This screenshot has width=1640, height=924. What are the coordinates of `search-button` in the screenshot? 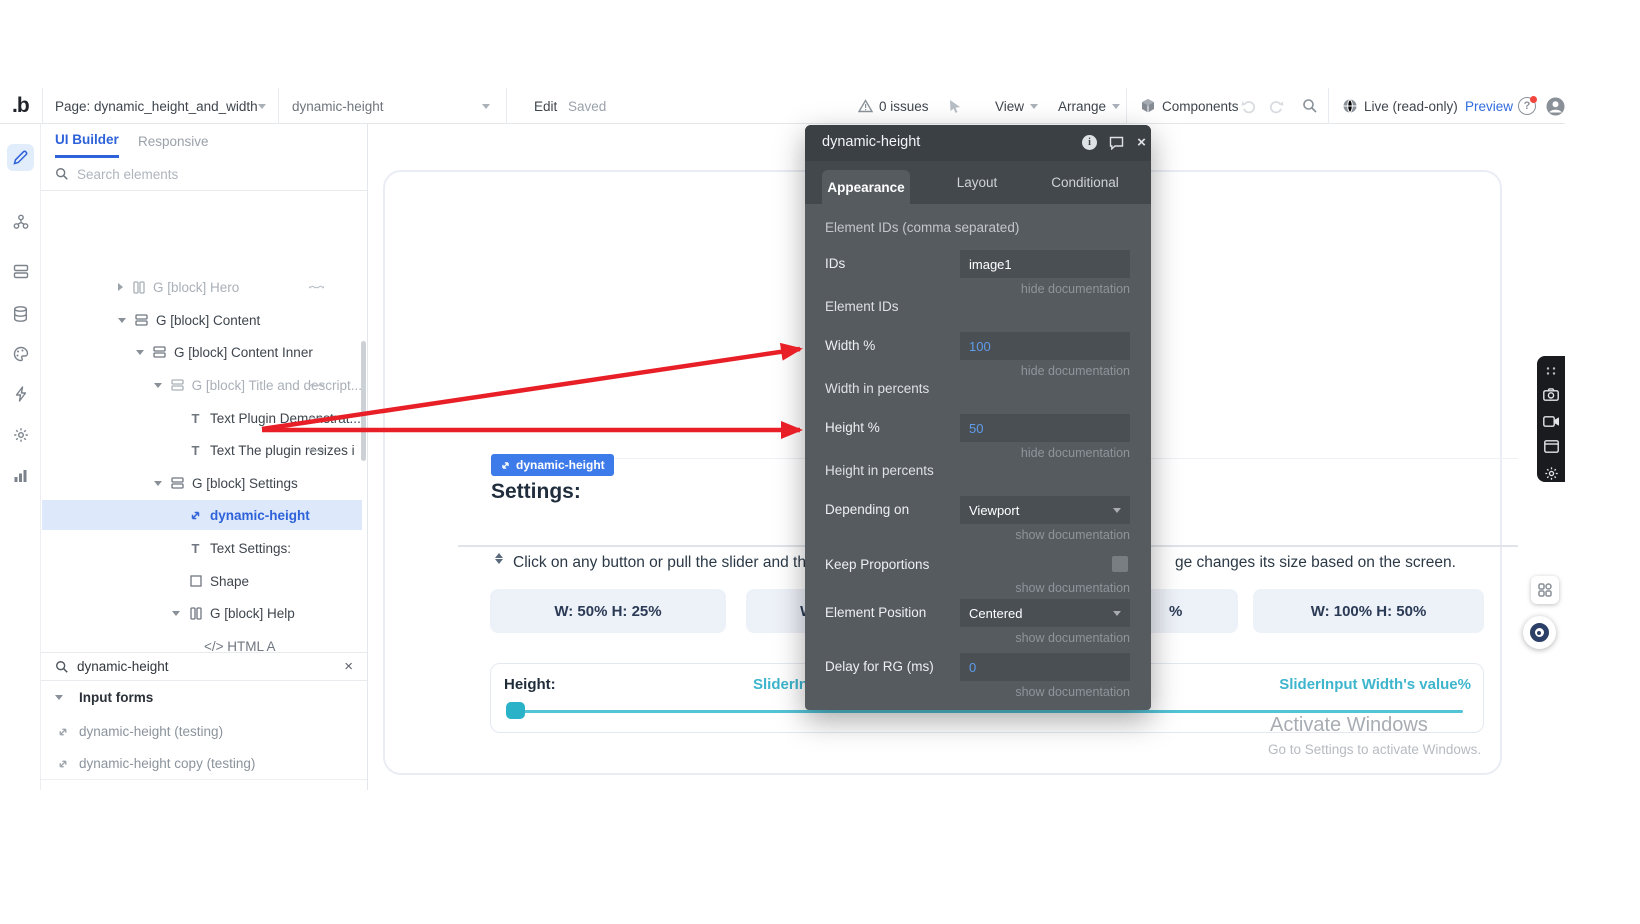 It's located at (1310, 106).